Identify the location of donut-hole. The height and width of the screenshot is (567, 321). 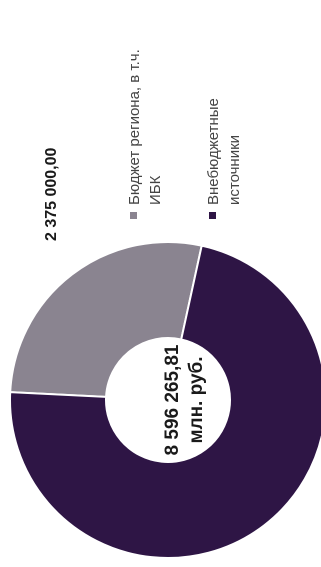
(168, 400).